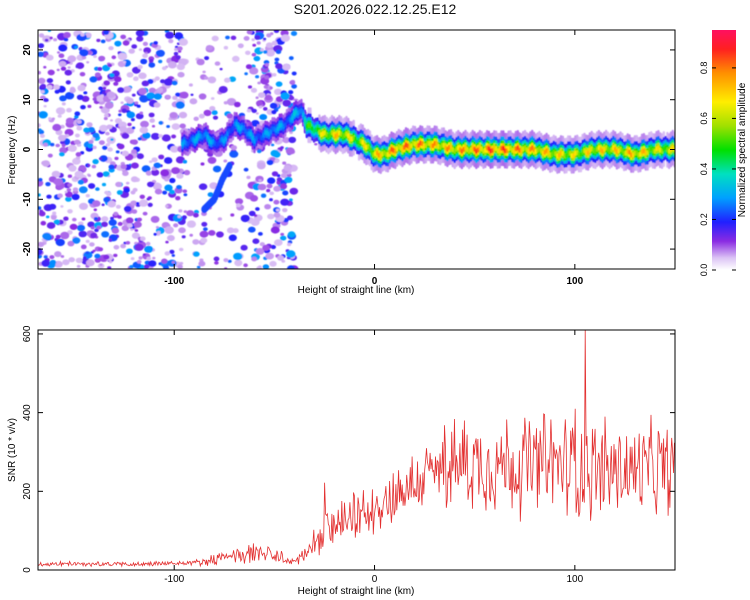  I want to click on y-tick-label: 0, so click(27, 149).